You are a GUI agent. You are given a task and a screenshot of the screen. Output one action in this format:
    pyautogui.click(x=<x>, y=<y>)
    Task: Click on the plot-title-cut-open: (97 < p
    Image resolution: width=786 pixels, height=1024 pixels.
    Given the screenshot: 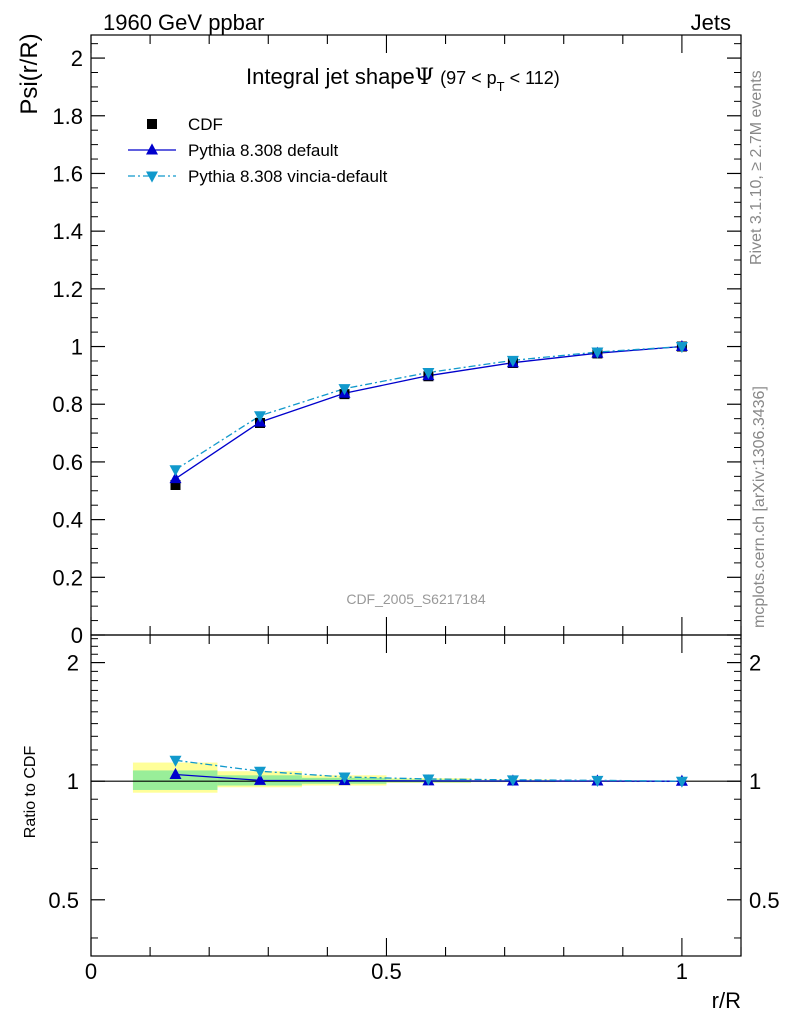 What is the action you would take?
    pyautogui.click(x=468, y=78)
    